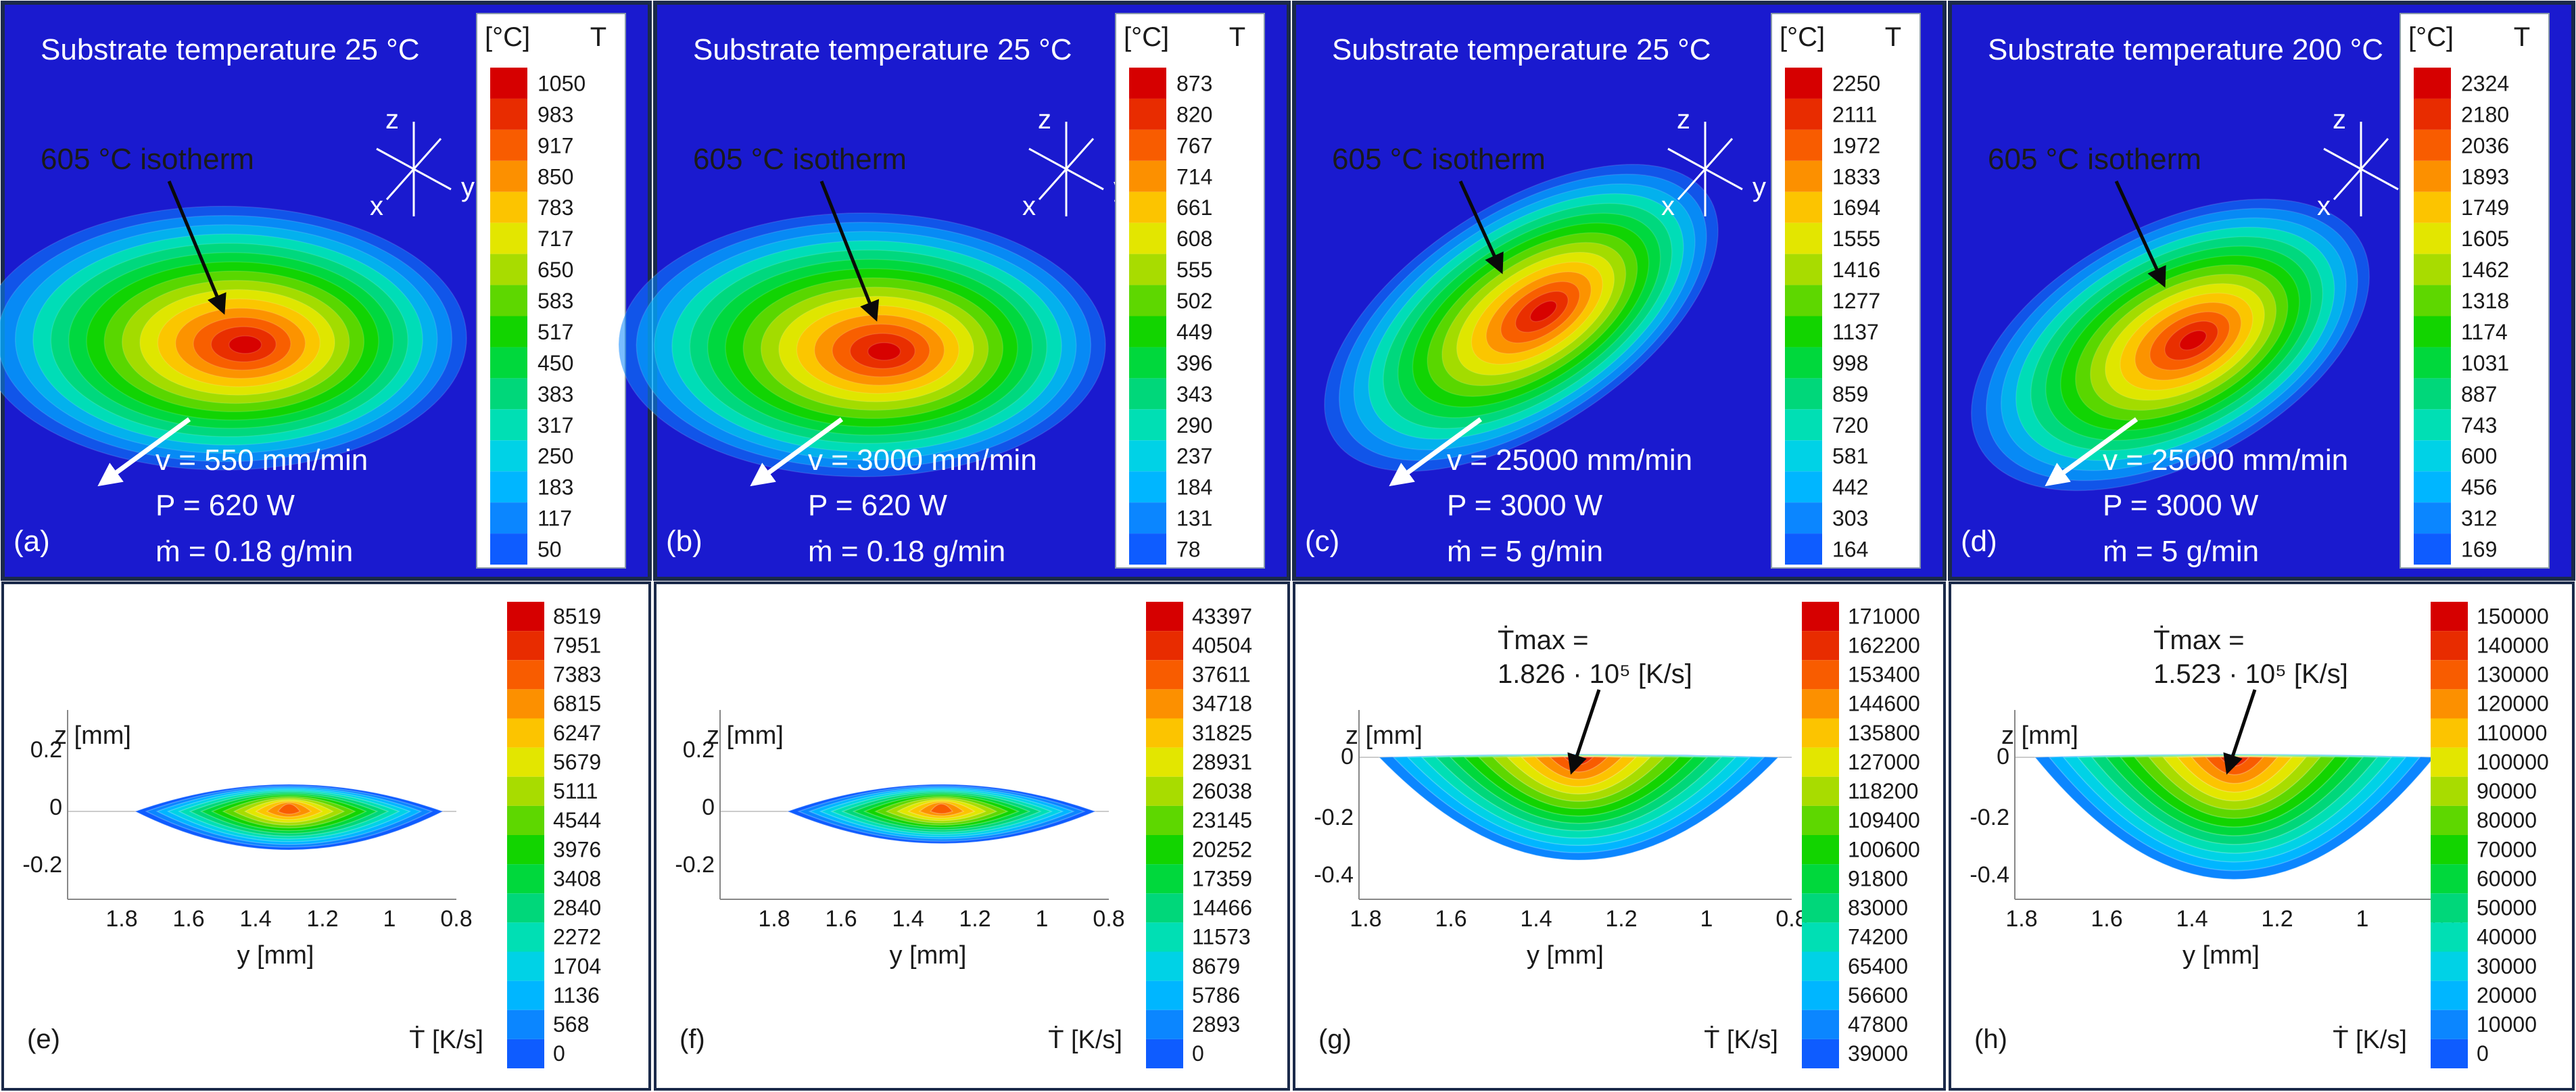 This screenshot has height=1092, width=2576. I want to click on y-tick: 0.8, so click(456, 919).